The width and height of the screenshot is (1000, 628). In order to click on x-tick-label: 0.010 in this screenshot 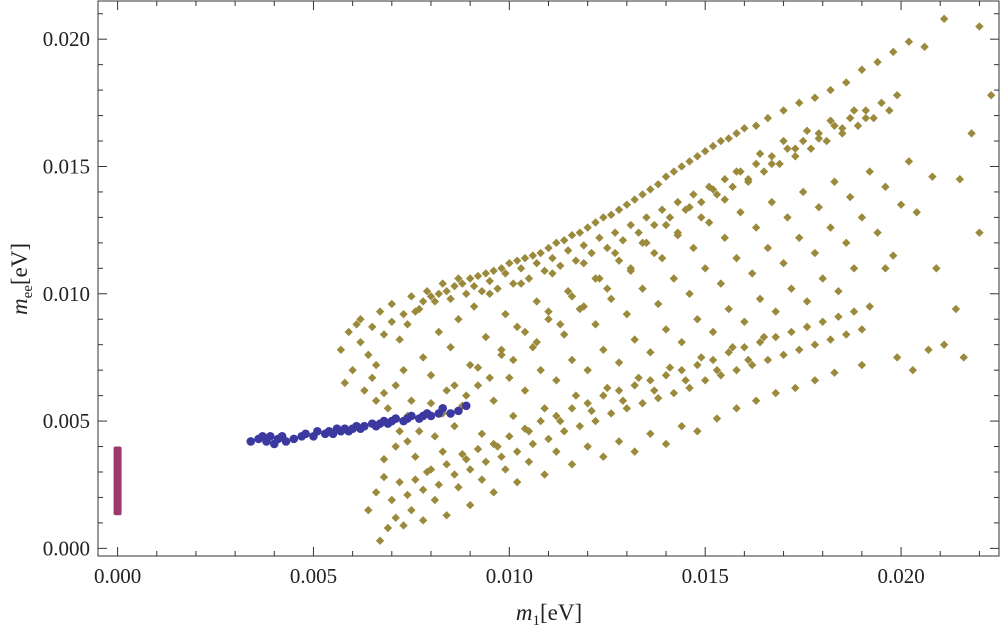, I will do `click(509, 576)`.